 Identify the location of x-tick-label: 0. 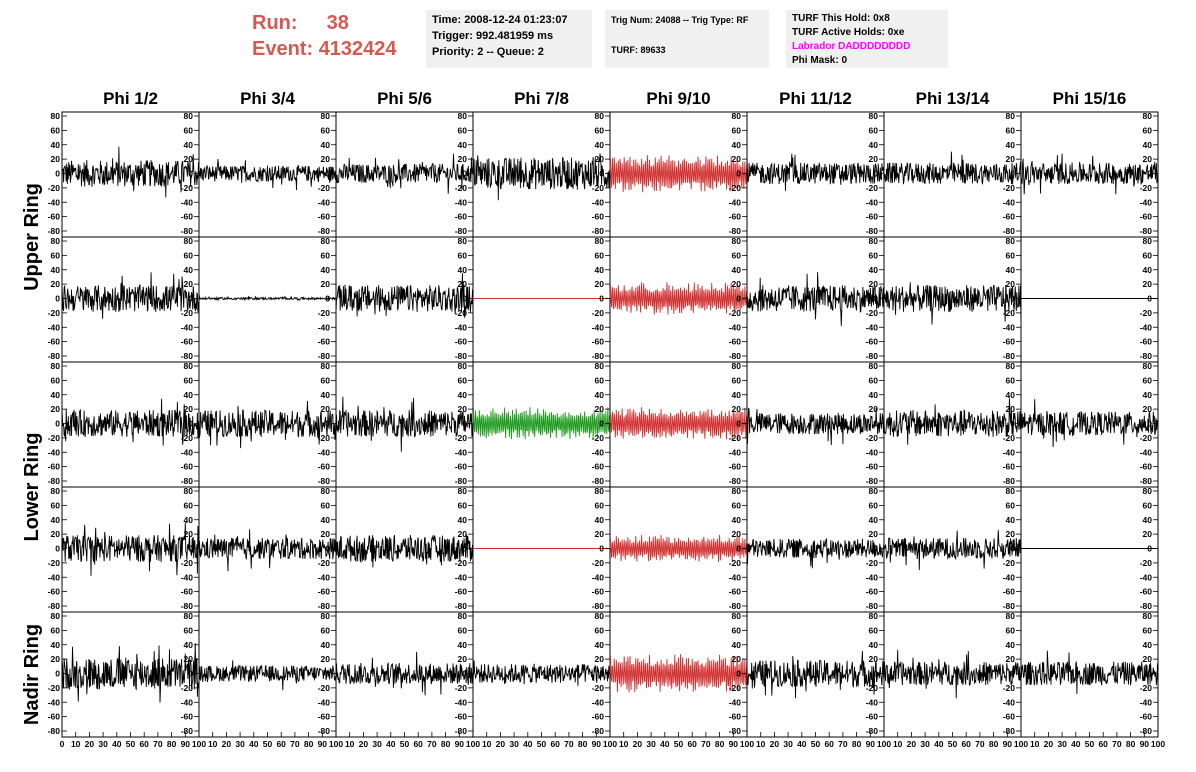
(62, 744).